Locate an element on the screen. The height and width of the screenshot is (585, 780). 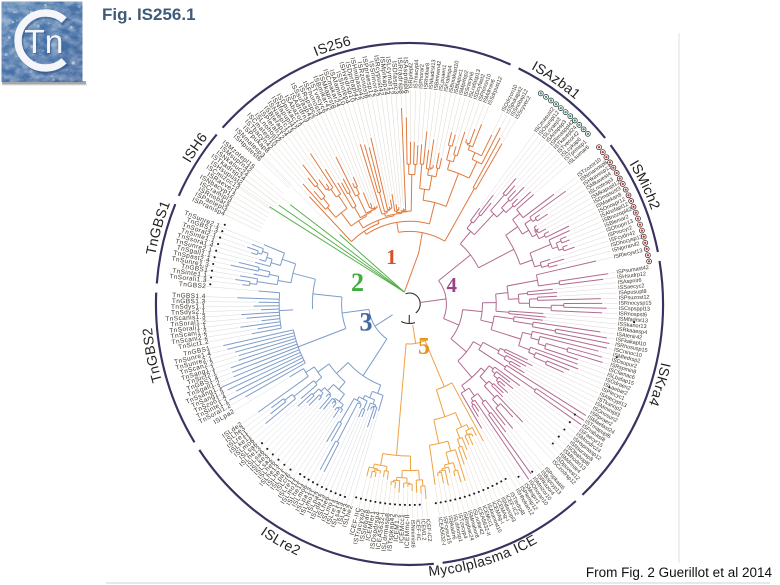
svg-text: ISRnospst6 is located at coordinates (632, 314).